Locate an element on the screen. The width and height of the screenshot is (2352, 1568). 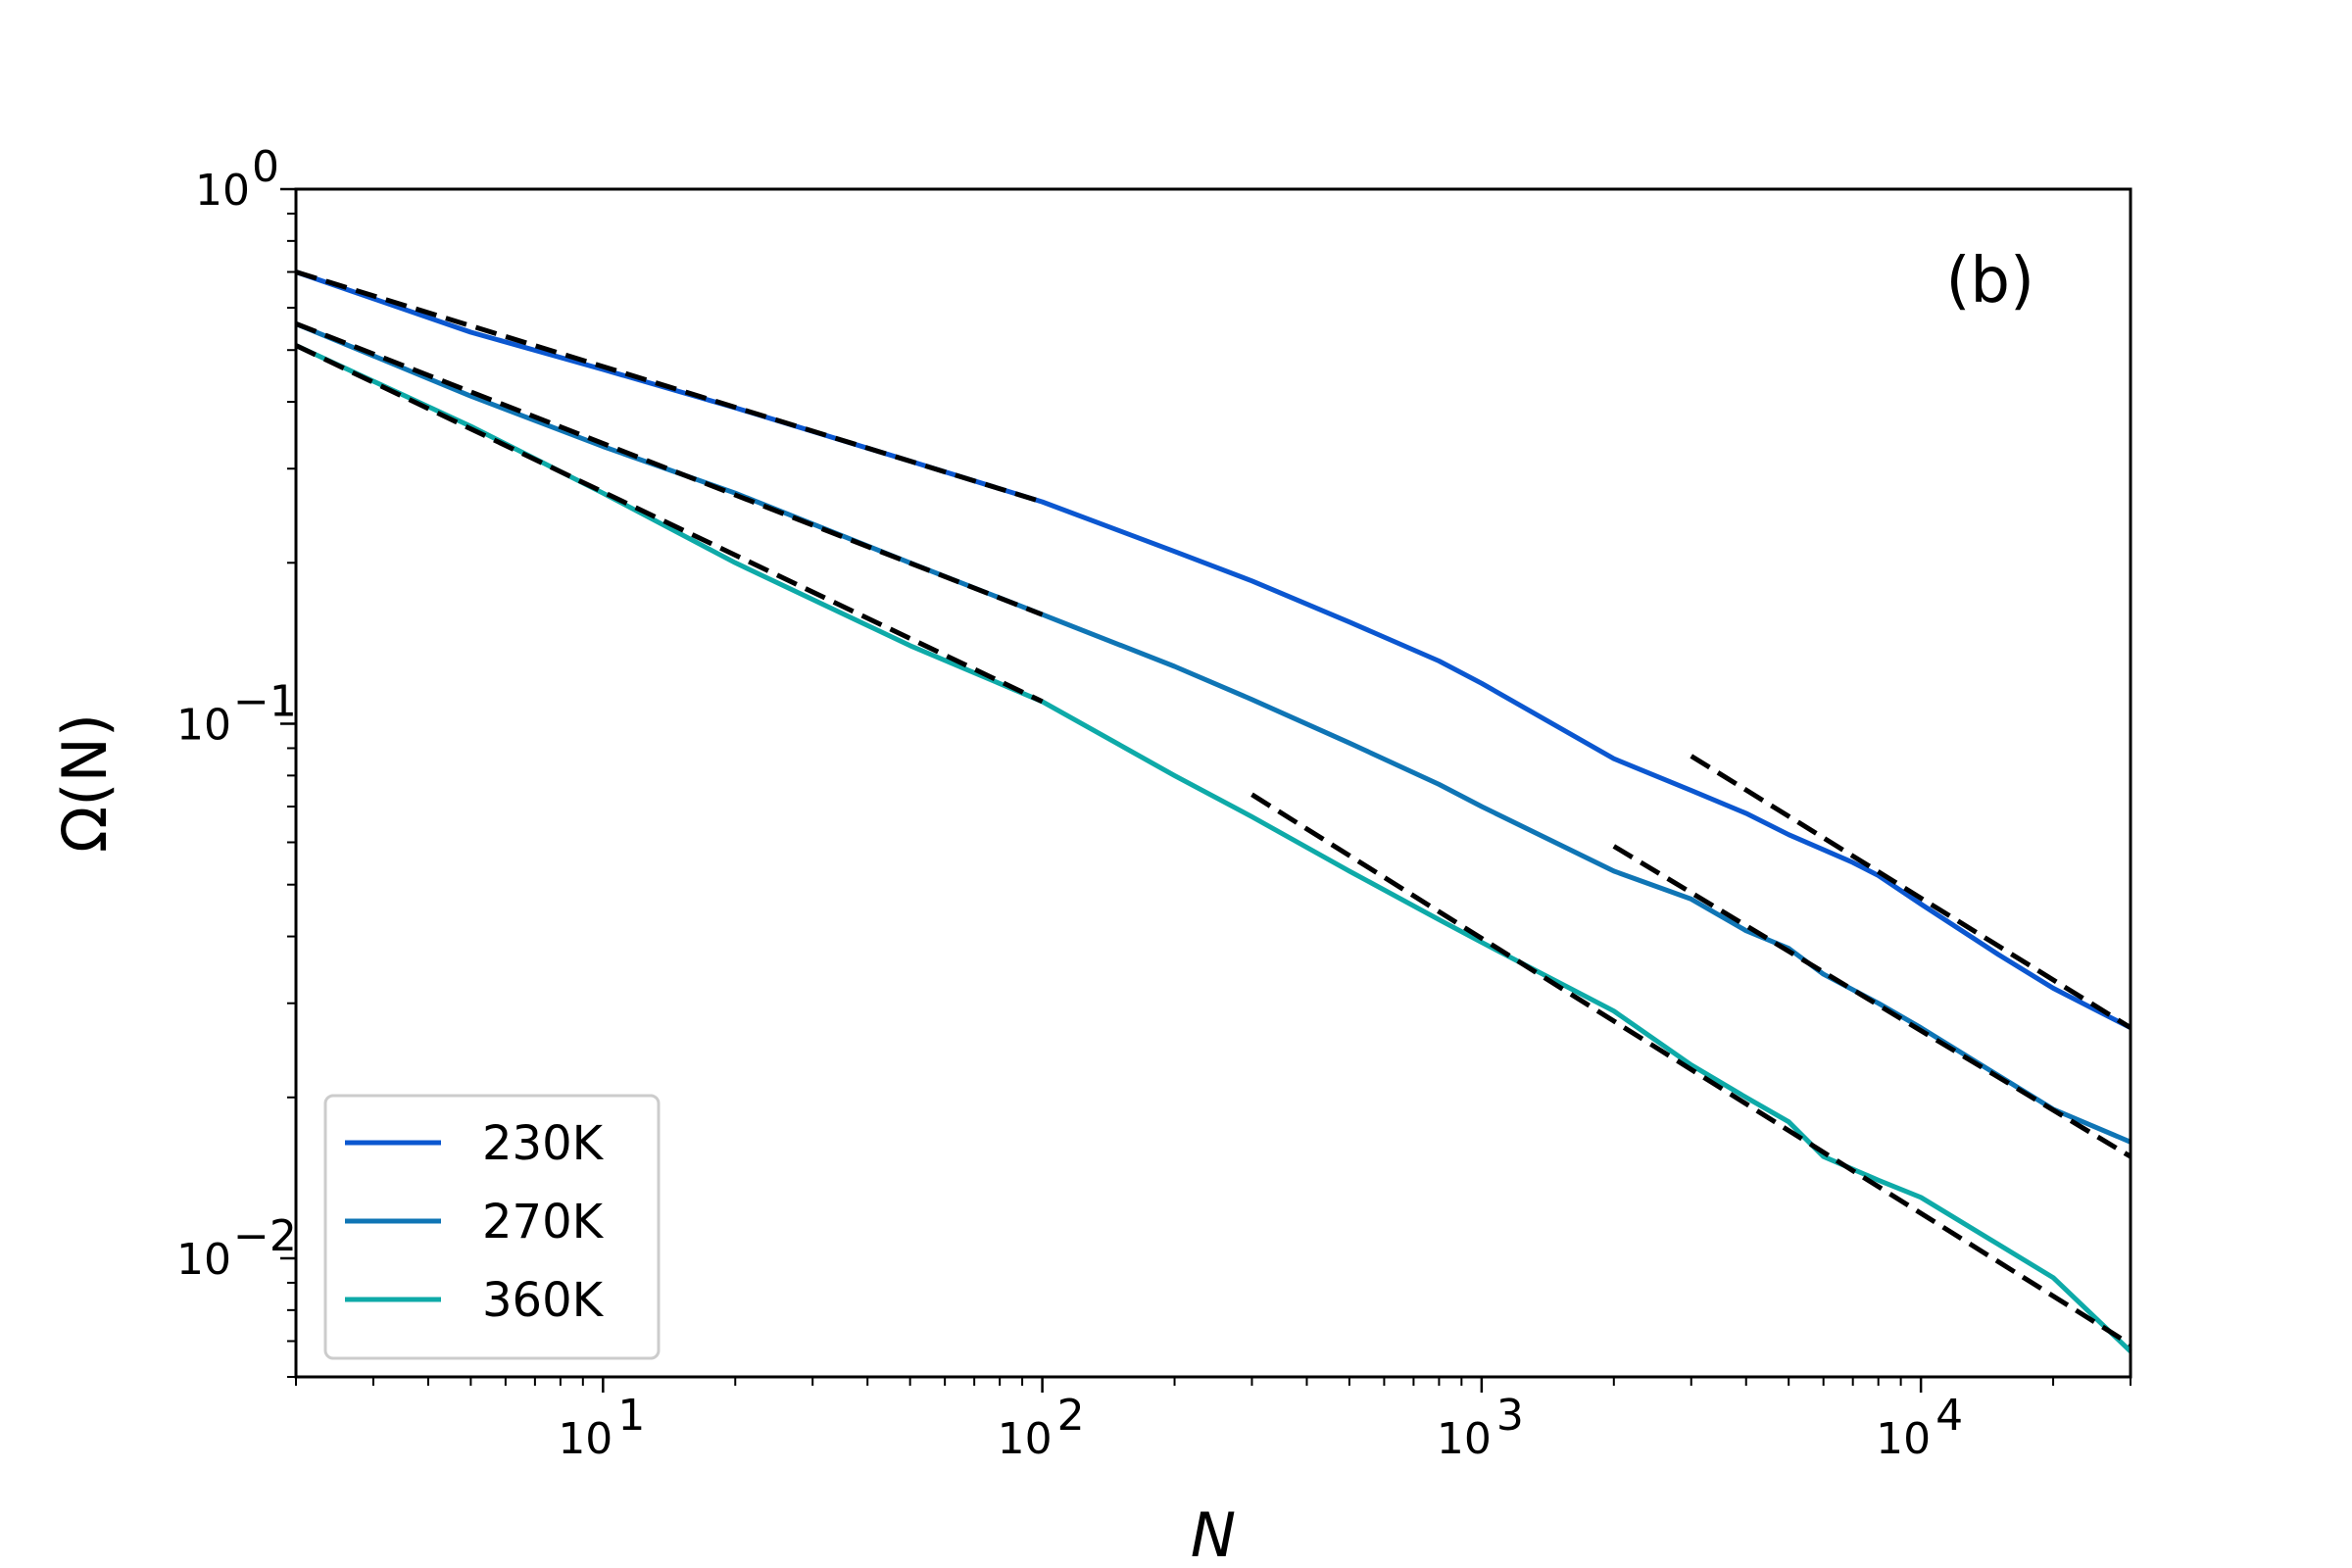
x-tick-exp: 3 is located at coordinates (1510, 1416).